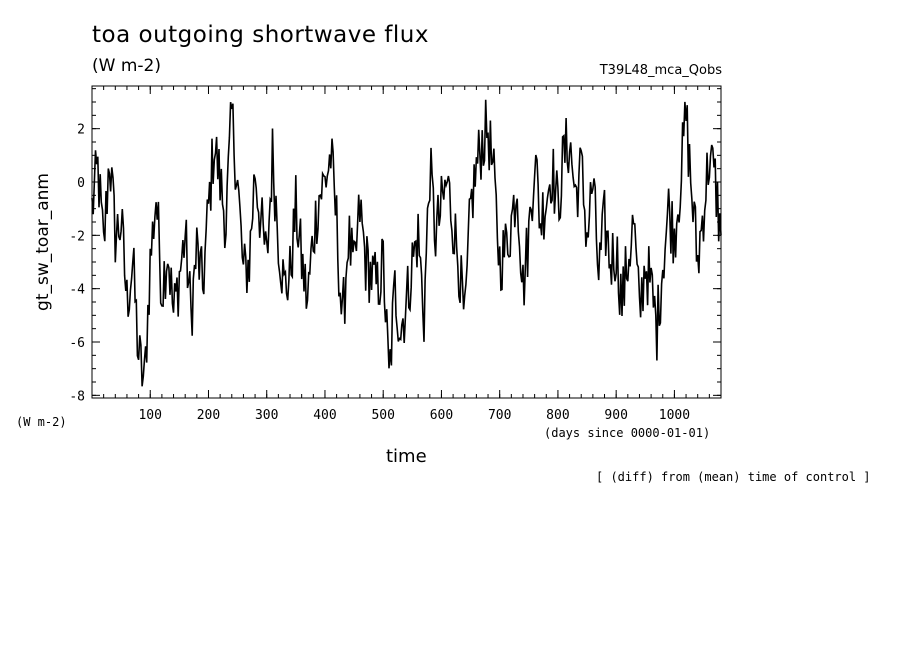 The image size is (904, 654). Describe the element at coordinates (557, 415) in the screenshot. I see `x-tick-label: 800` at that location.